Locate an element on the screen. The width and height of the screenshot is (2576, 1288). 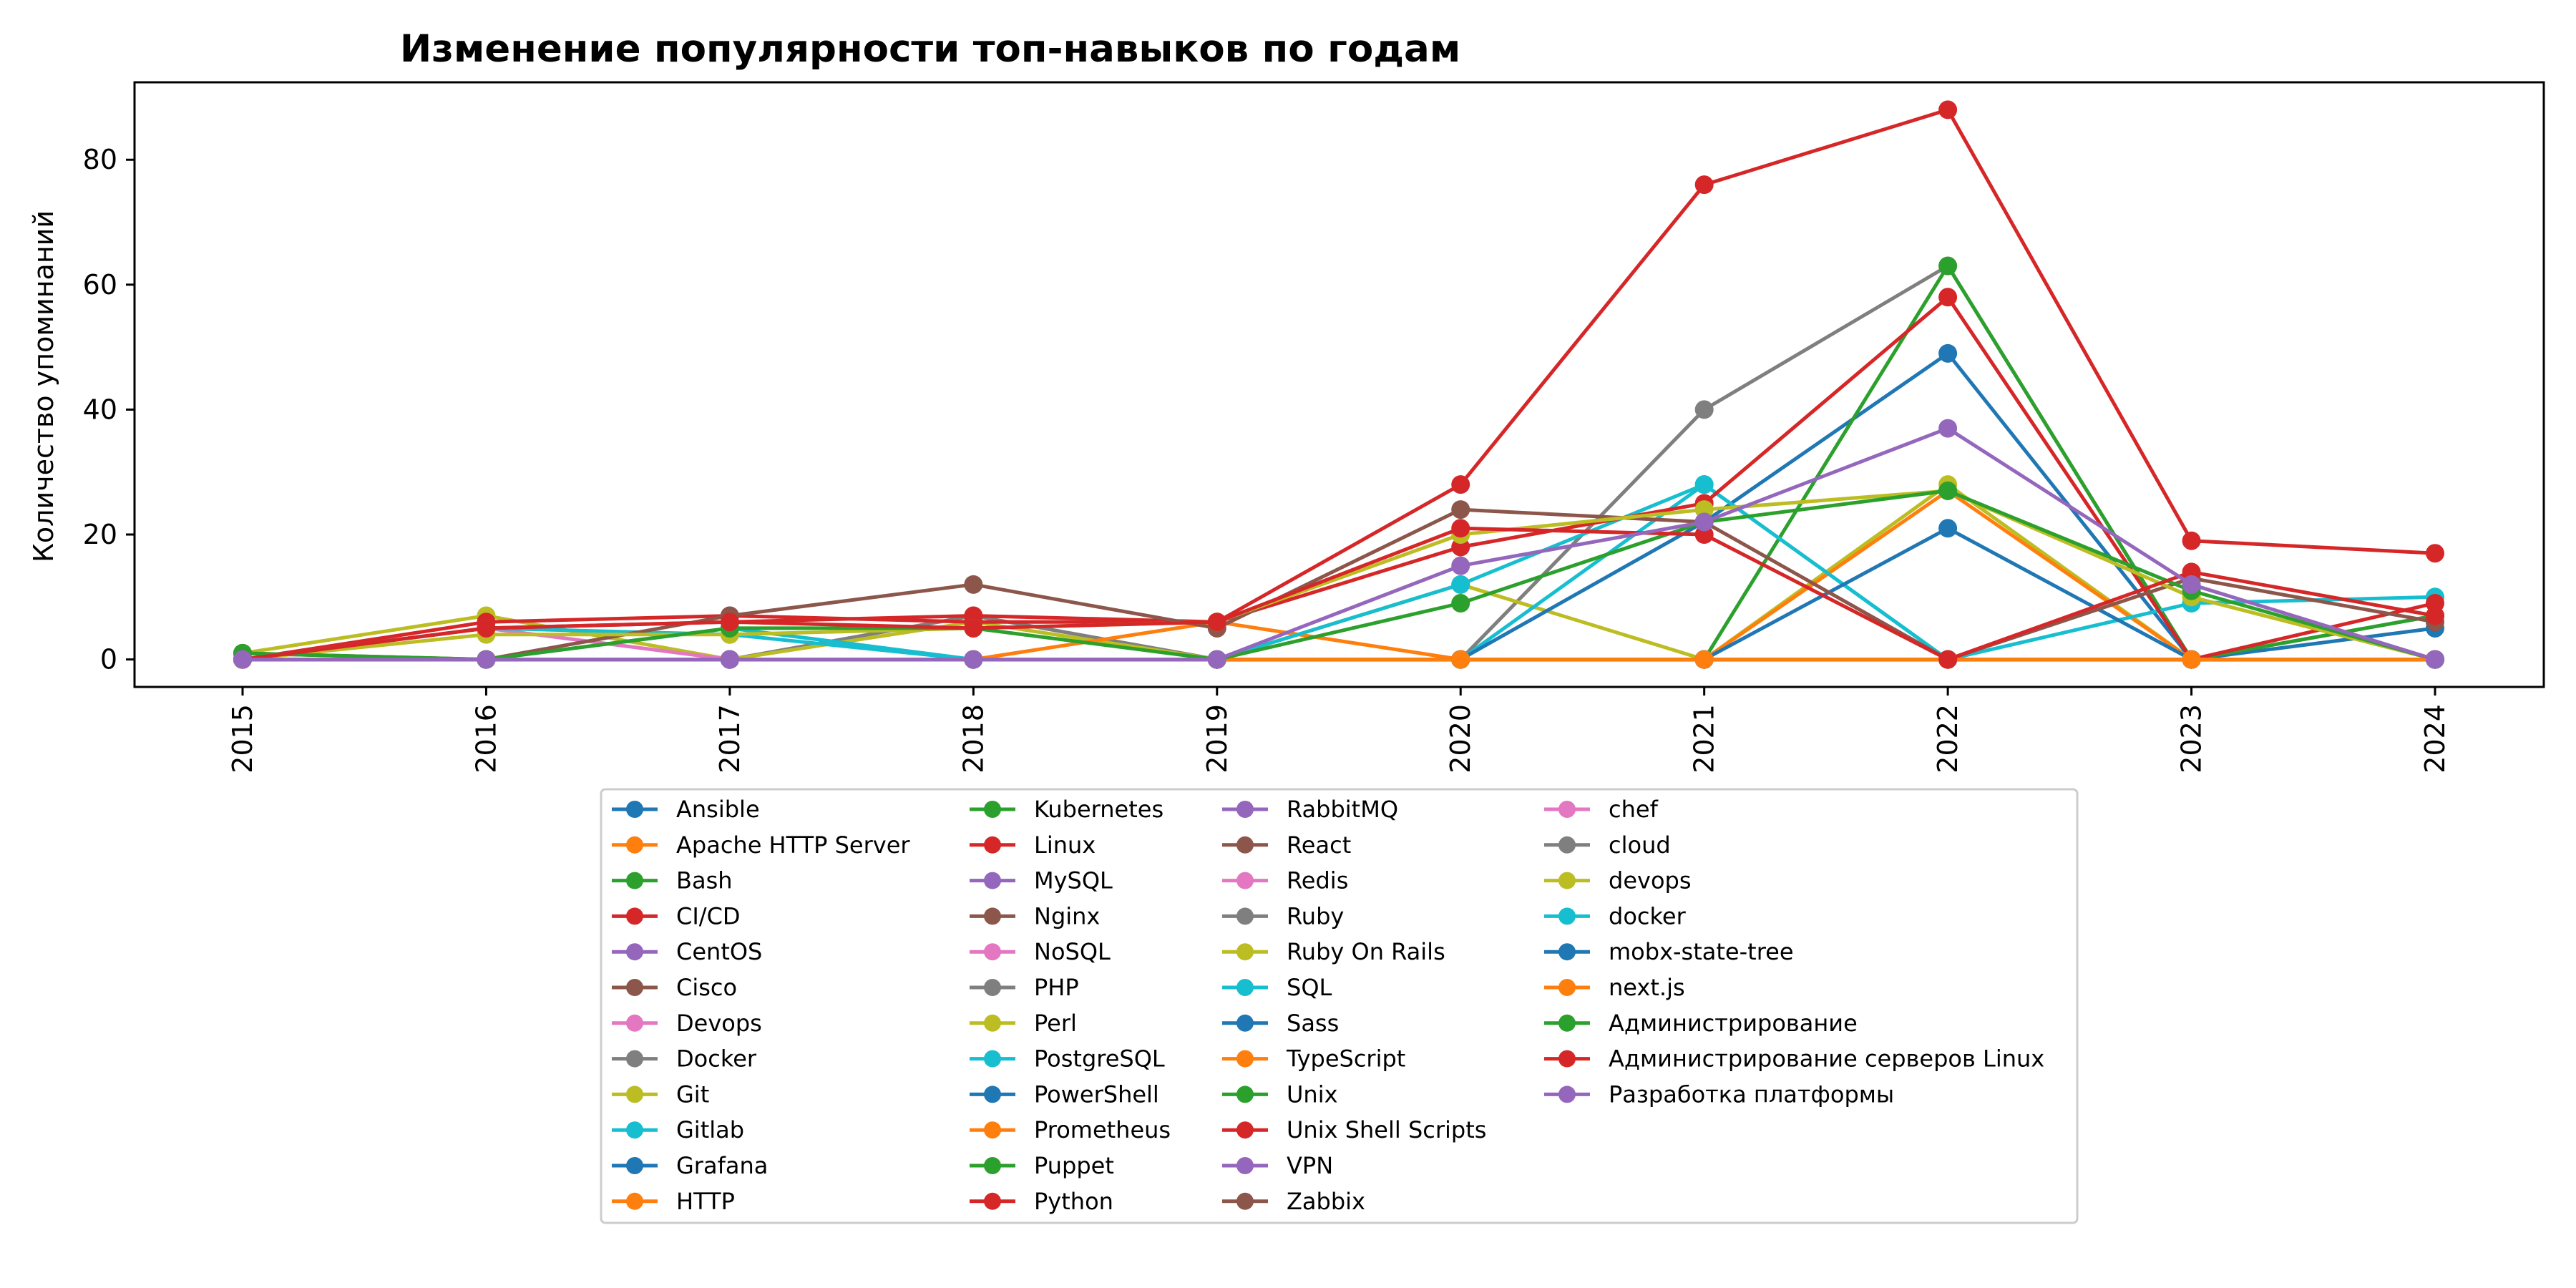
legend-label-4: CentOS is located at coordinates (719, 951).